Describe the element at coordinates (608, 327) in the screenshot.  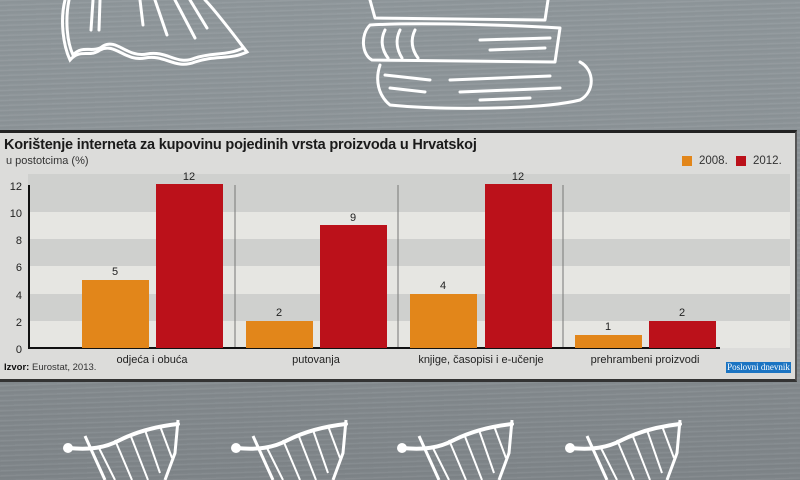
I see `svg-text: 1` at that location.